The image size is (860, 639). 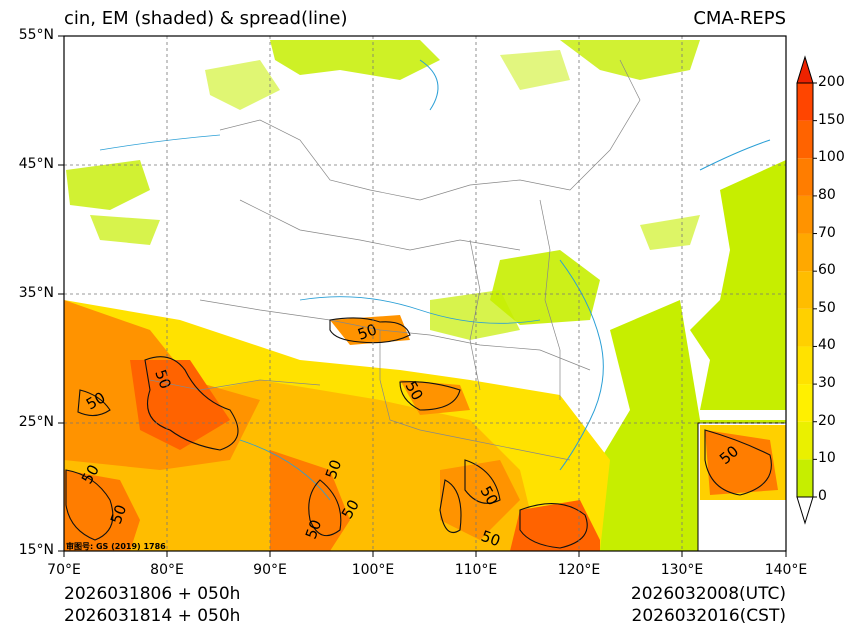 I want to click on lon-label: 140°E, so click(x=786, y=570).